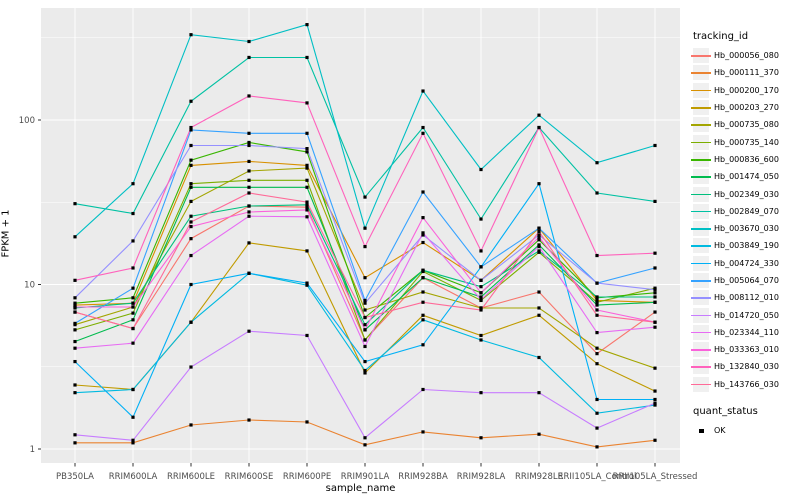 The height and width of the screenshot is (500, 800). I want to click on x-tick-label: RRII105LA_Stressed, so click(655, 477).